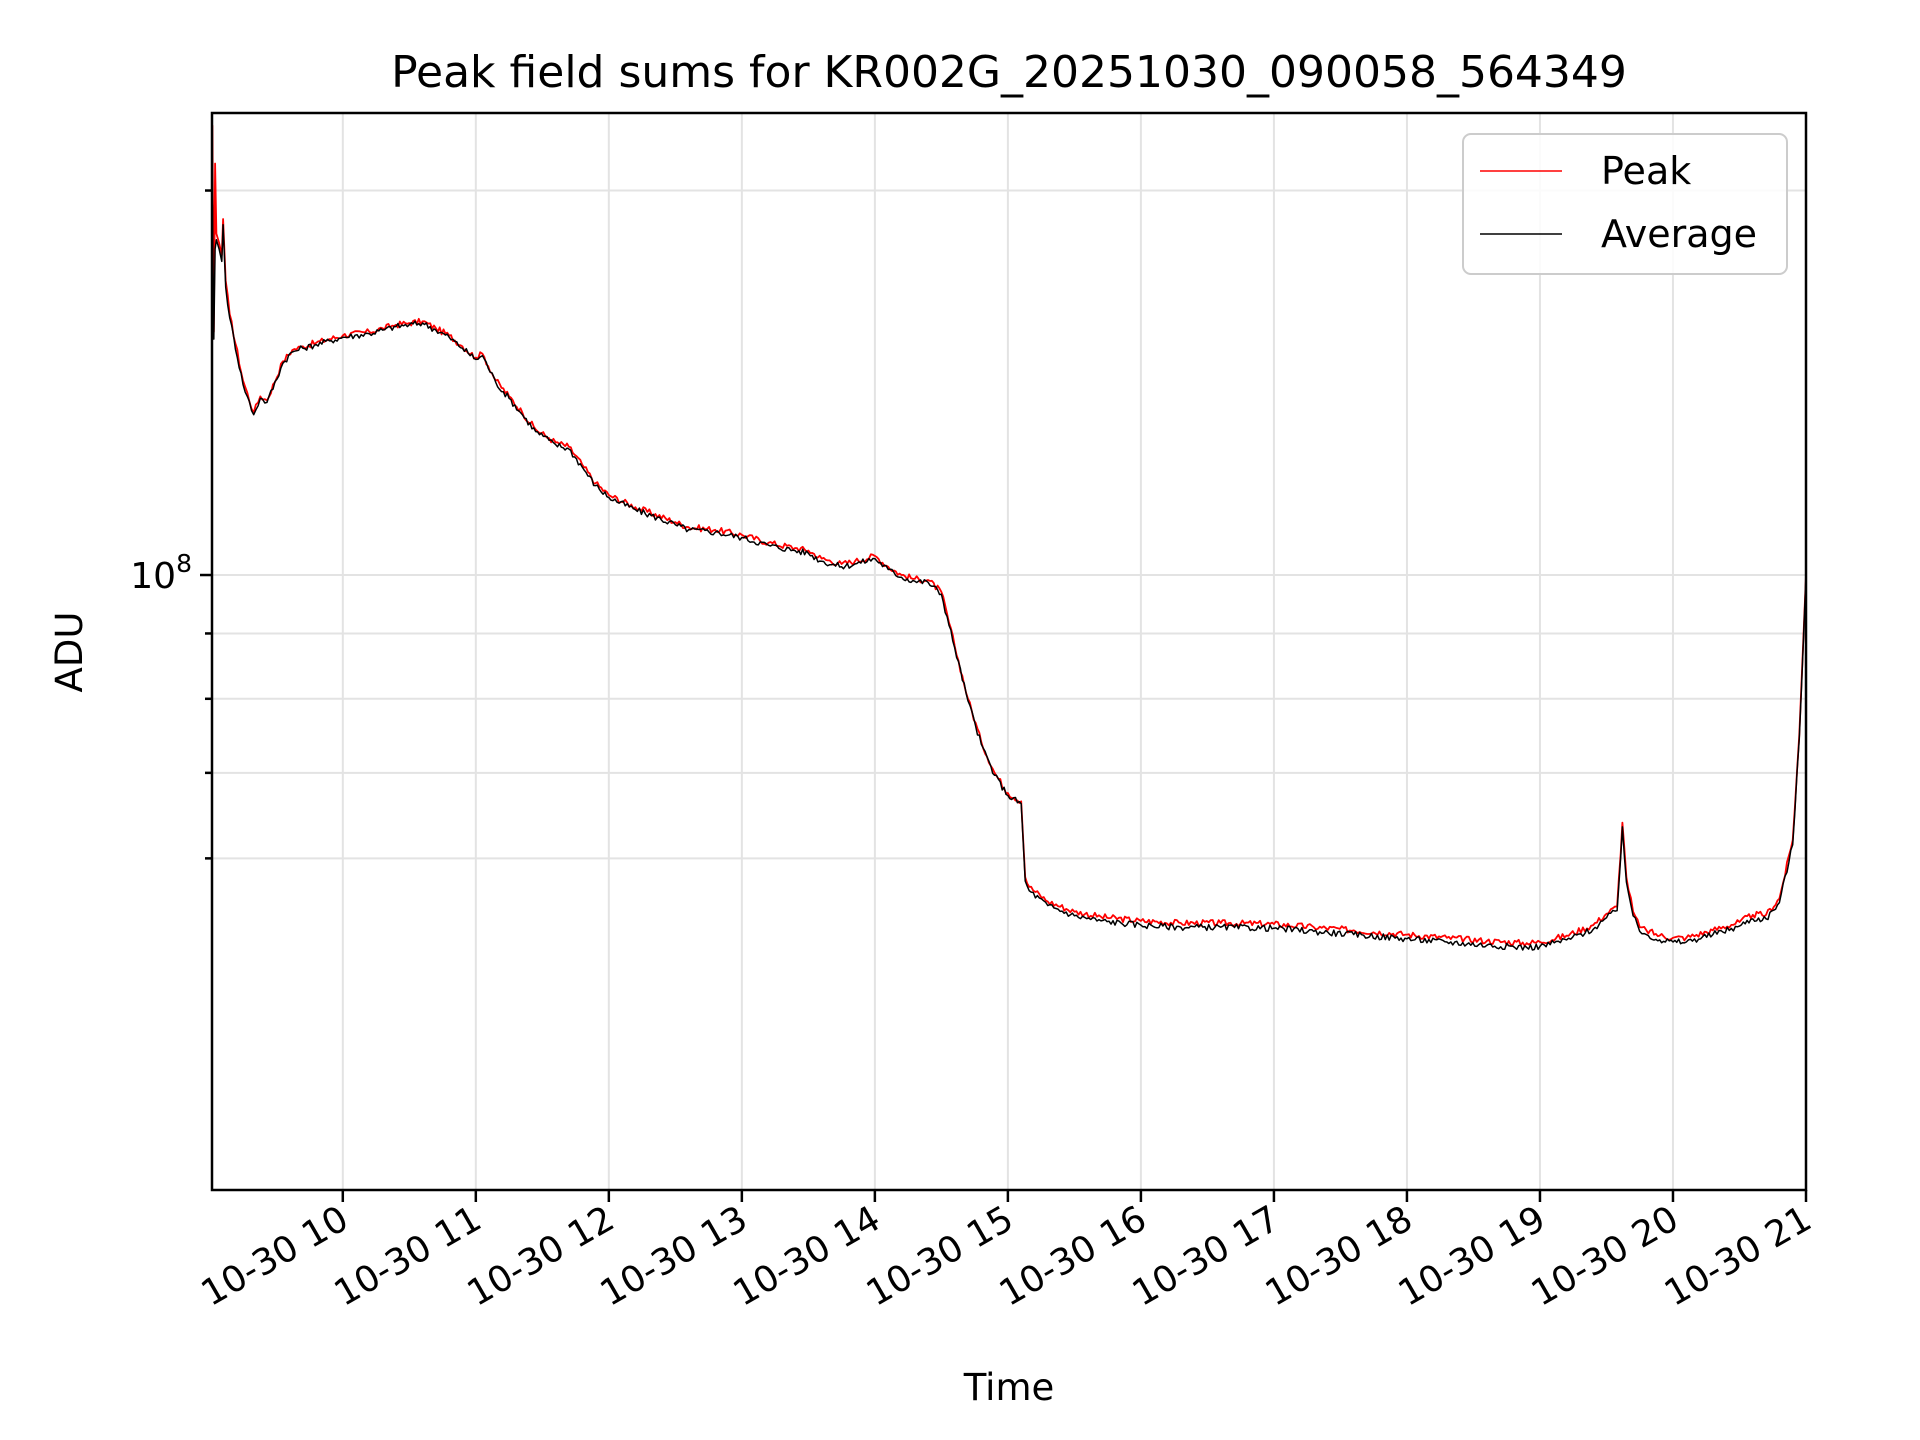  Describe the element at coordinates (161, 573) in the screenshot. I see `y-tick-label: 108` at that location.